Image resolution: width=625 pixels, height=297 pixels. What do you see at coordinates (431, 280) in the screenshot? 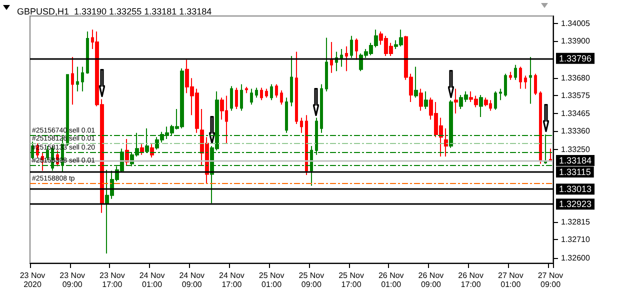
I see `x-tick-label: 26 Nov 09:00` at bounding box center [431, 280].